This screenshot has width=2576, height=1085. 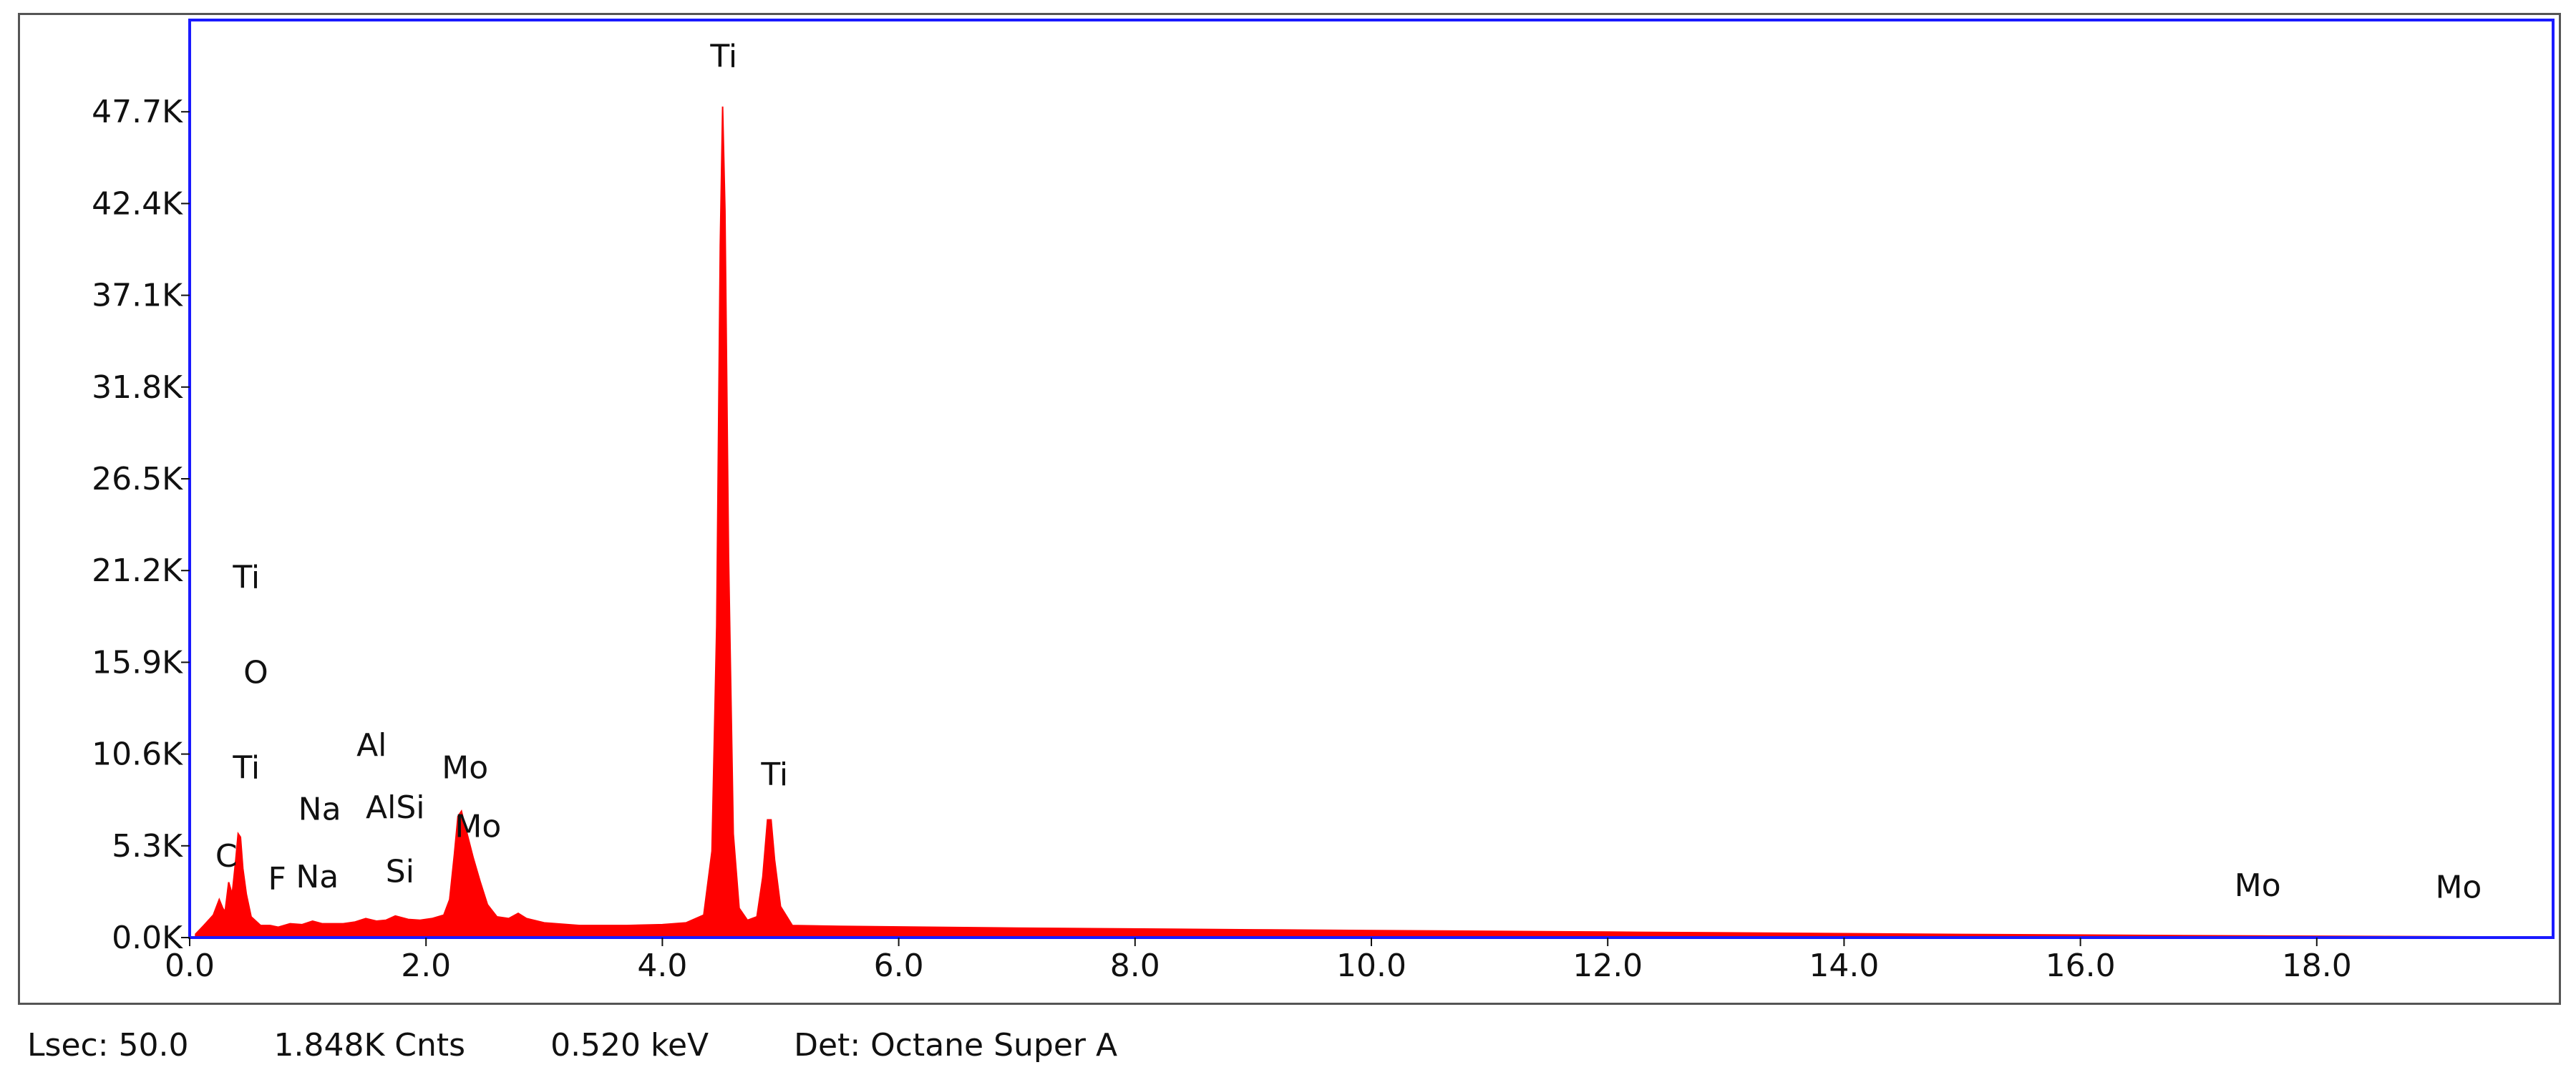 I want to click on y-tick-label: 47.7K, so click(x=137, y=112).